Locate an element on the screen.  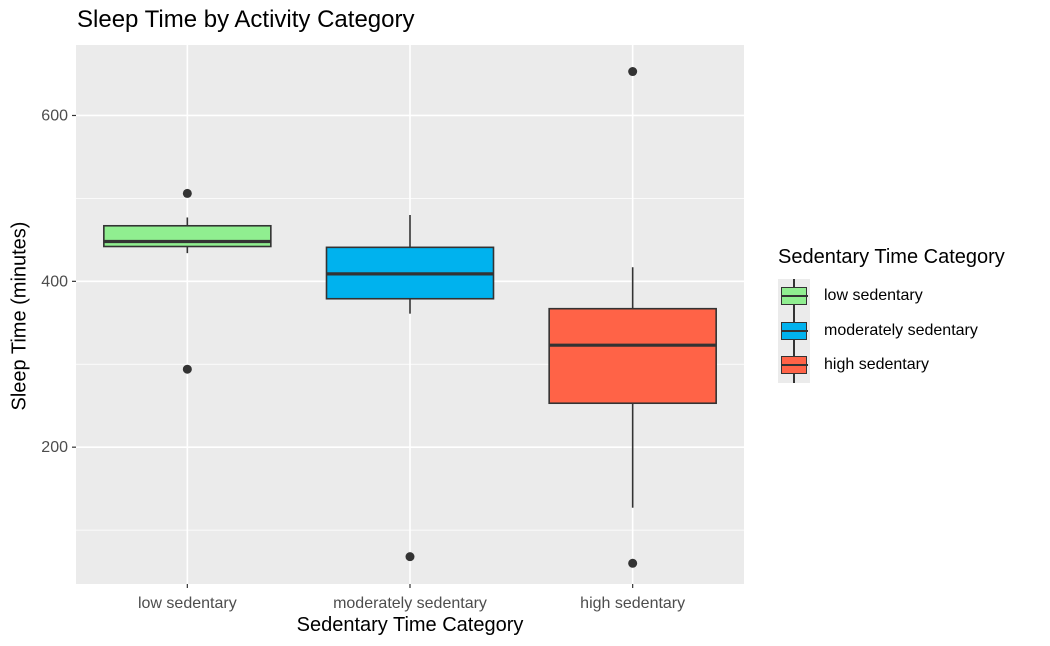
y-tick-label: 200 is located at coordinates (54, 447).